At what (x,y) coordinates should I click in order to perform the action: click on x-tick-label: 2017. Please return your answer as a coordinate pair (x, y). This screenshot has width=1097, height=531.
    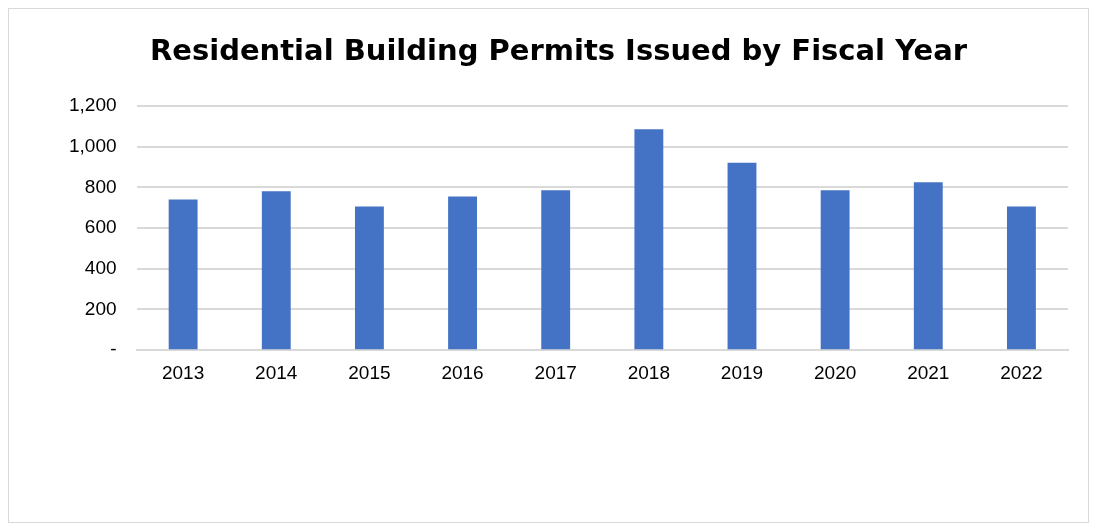
    Looking at the image, I should click on (555, 372).